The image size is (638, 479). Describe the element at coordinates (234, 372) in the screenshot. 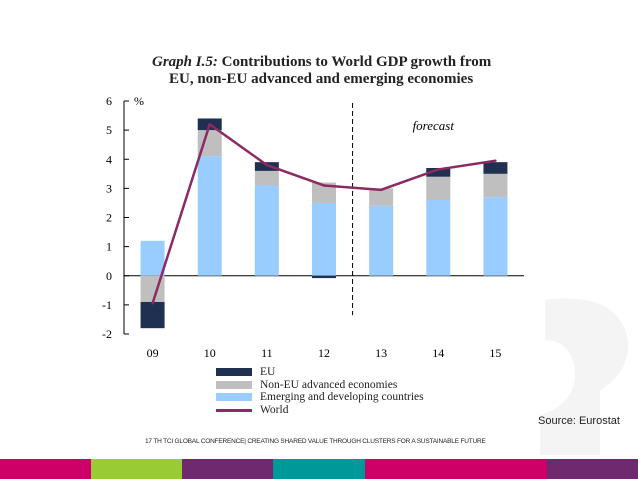

I see `legend-swatch-eu` at that location.